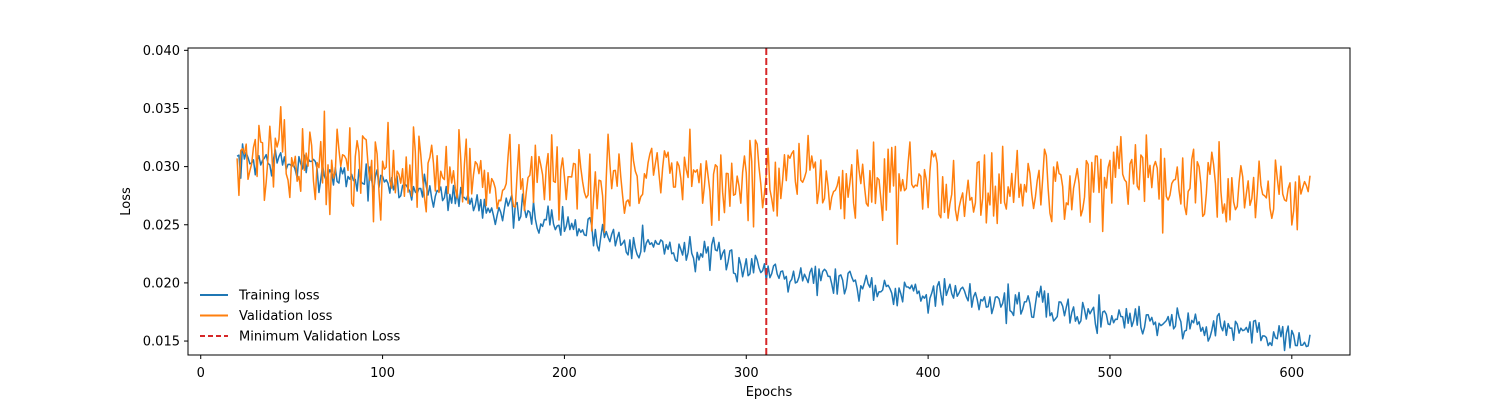 This screenshot has height=400, width=1500. What do you see at coordinates (382, 373) in the screenshot?
I see `x-tick-label: 100` at bounding box center [382, 373].